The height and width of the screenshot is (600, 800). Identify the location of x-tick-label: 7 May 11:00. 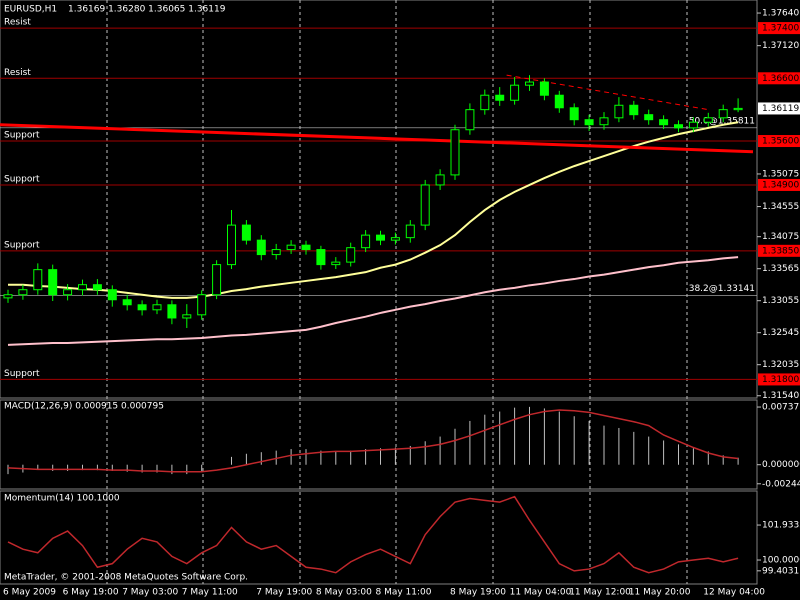
(210, 593).